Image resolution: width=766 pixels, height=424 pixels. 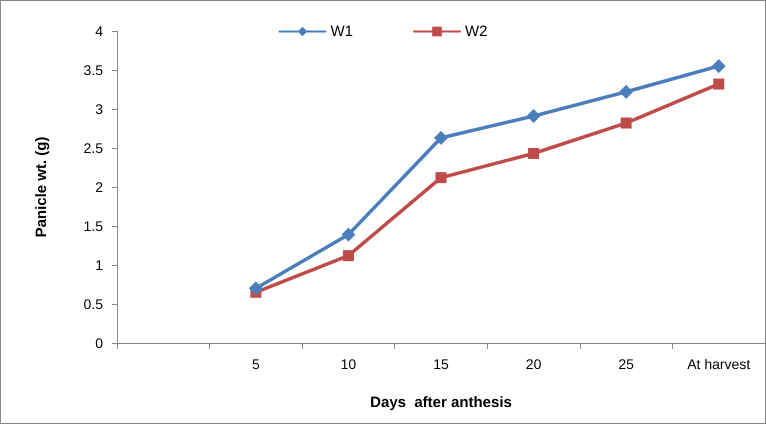 I want to click on y-tick-label: 4, so click(x=99, y=31).